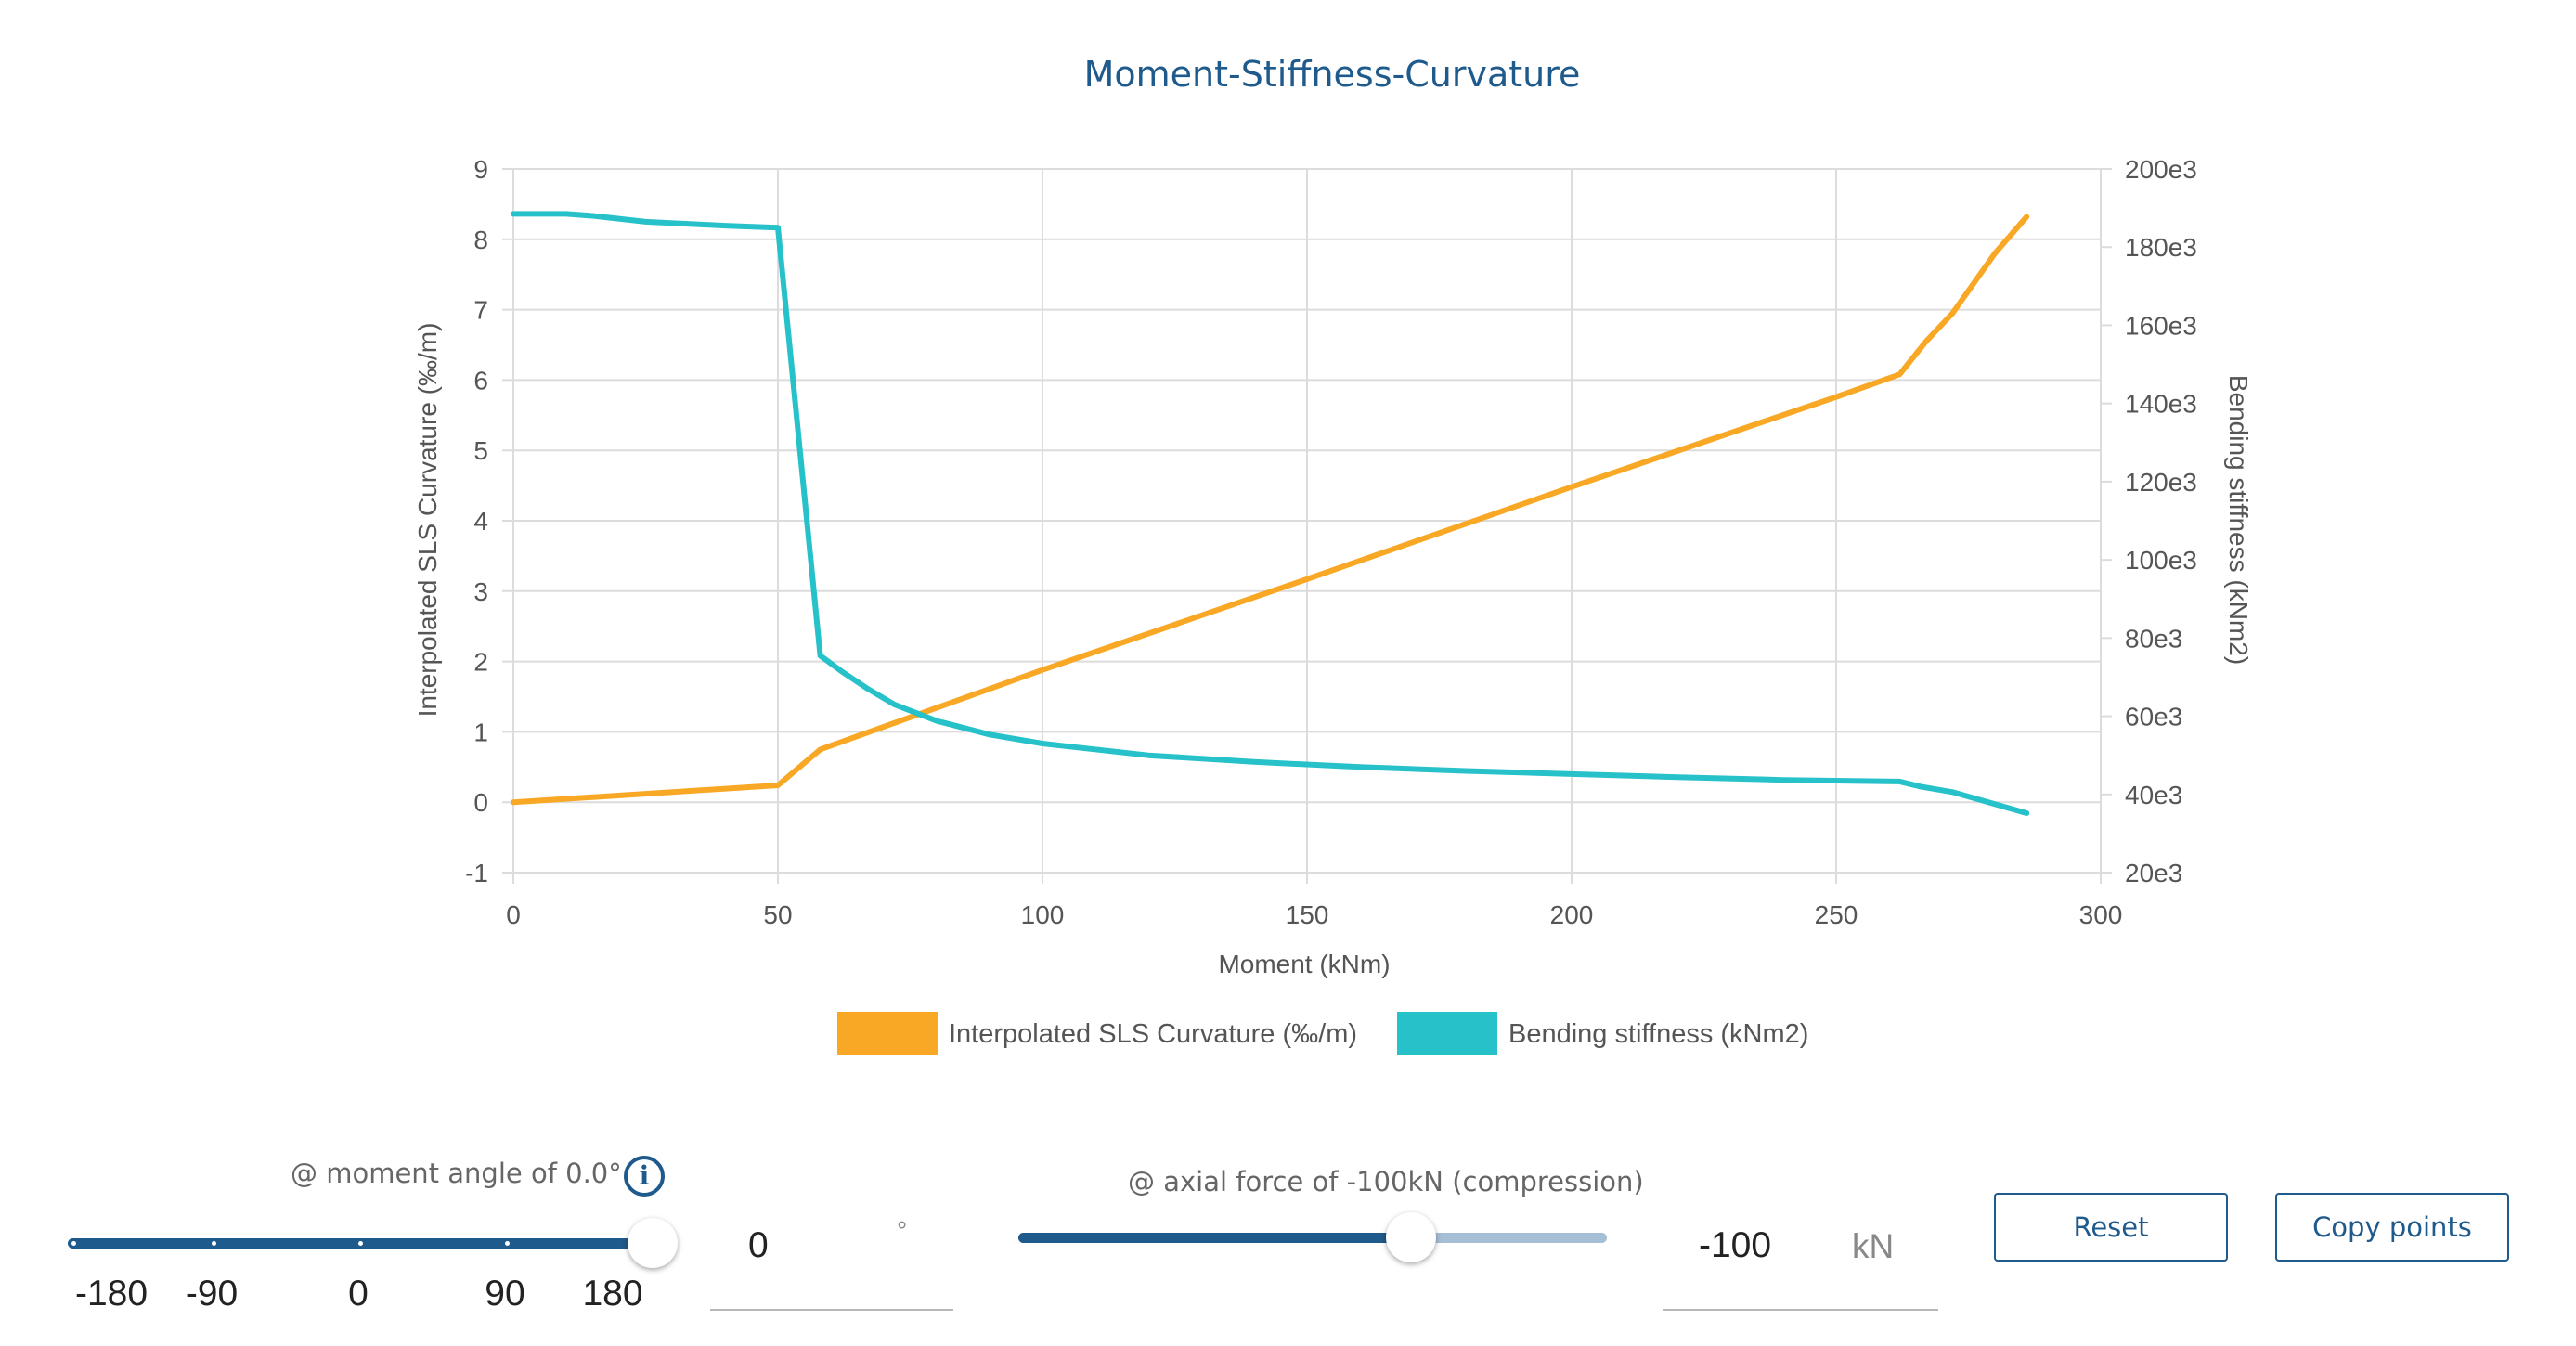 The width and height of the screenshot is (2576, 1346). What do you see at coordinates (480, 662) in the screenshot?
I see `left-tick-label: 2` at bounding box center [480, 662].